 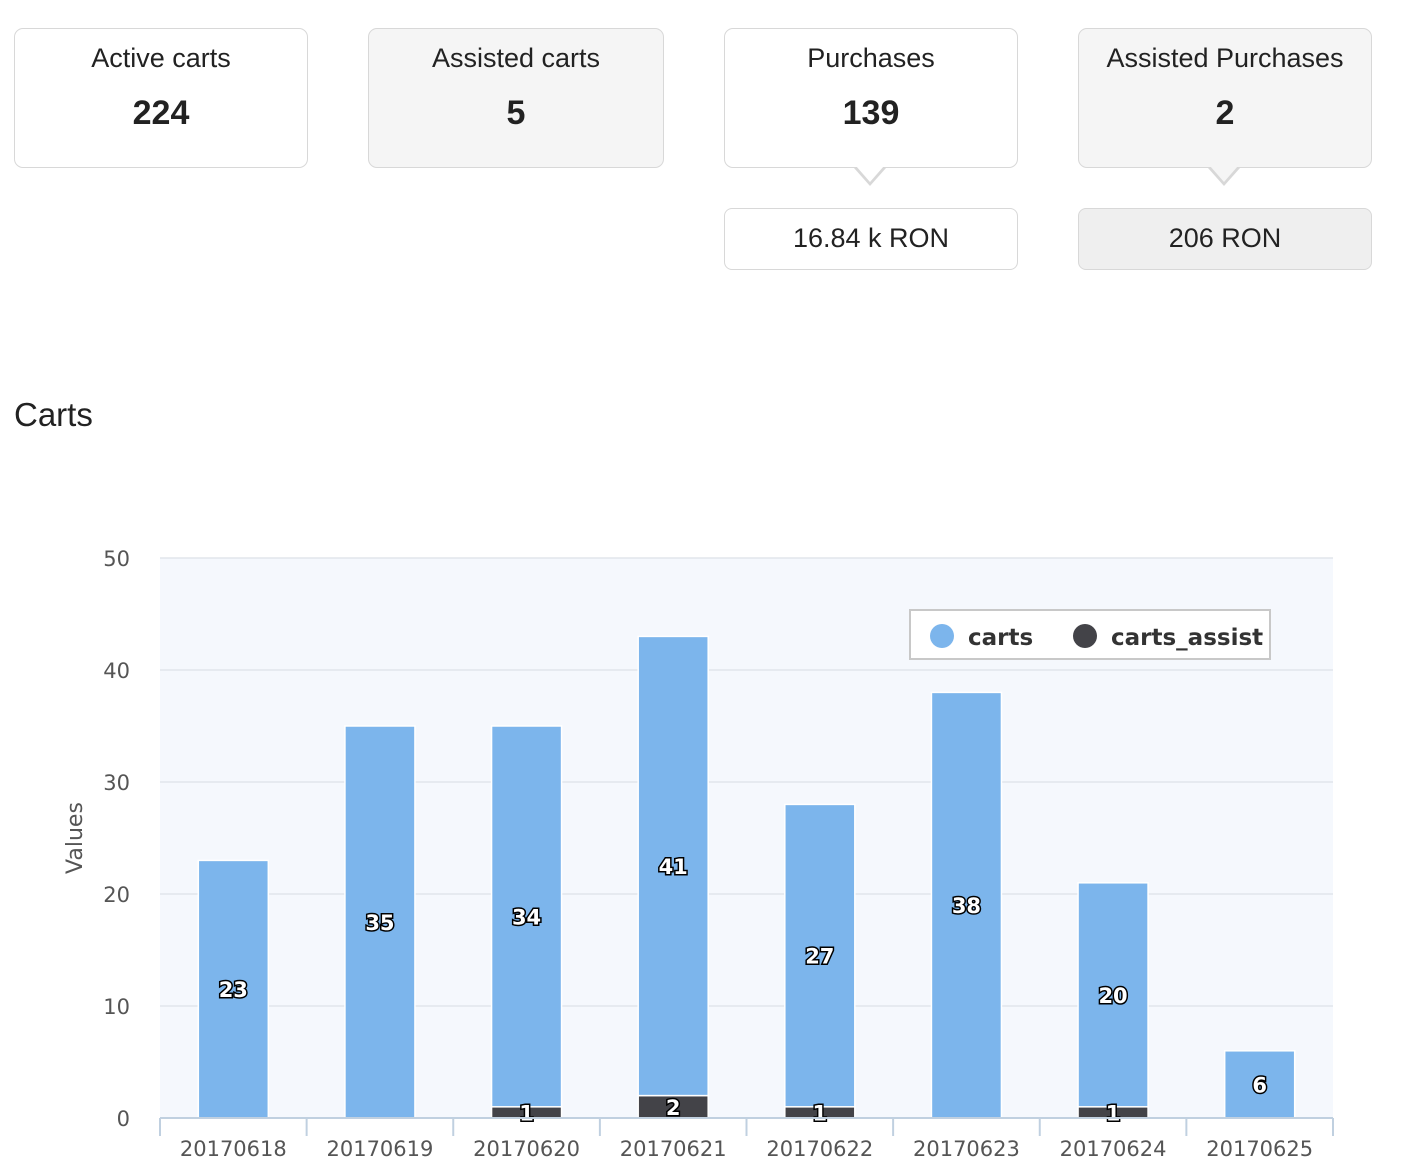 I want to click on legend-marker-carts, so click(x=942, y=636).